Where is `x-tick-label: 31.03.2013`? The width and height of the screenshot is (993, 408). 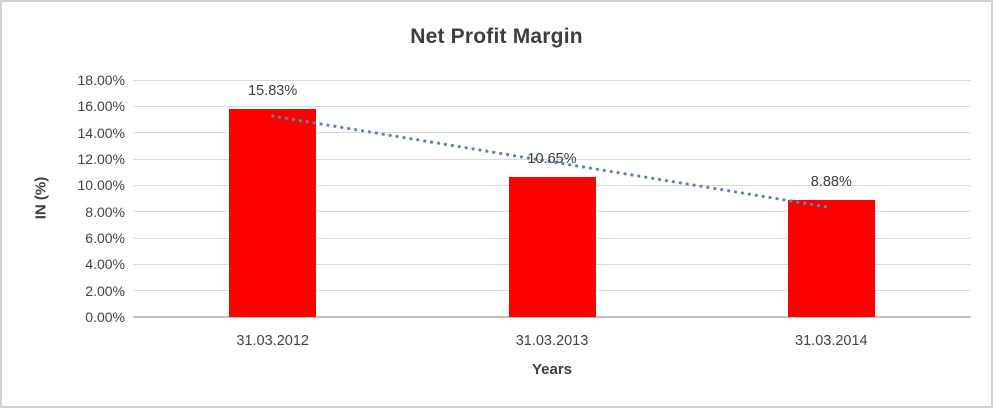 x-tick-label: 31.03.2013 is located at coordinates (552, 341).